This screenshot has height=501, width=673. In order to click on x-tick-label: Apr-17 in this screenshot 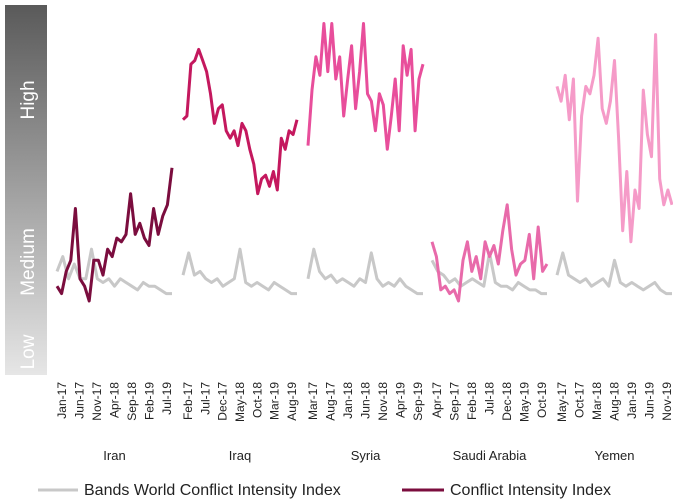, I will do `click(437, 400)`.